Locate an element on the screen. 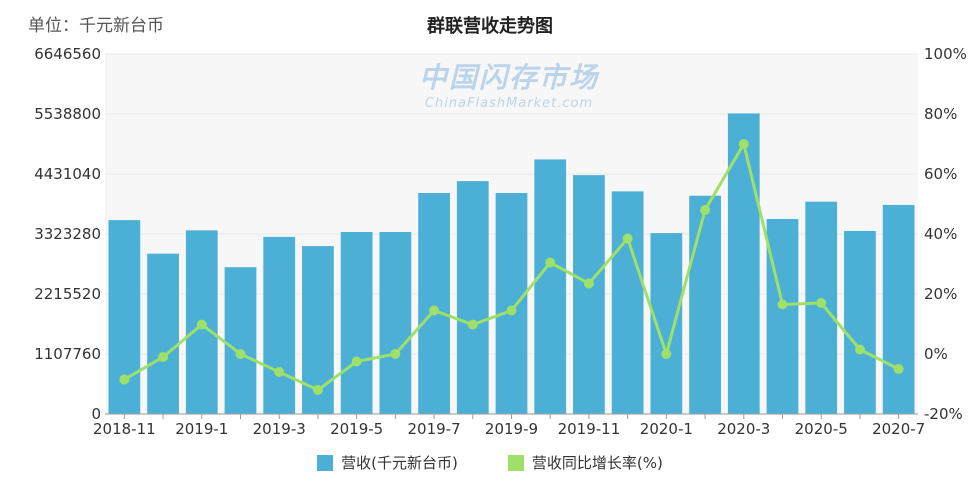 This screenshot has width=980, height=489. y-right-tick-label: 40% is located at coordinates (940, 234).